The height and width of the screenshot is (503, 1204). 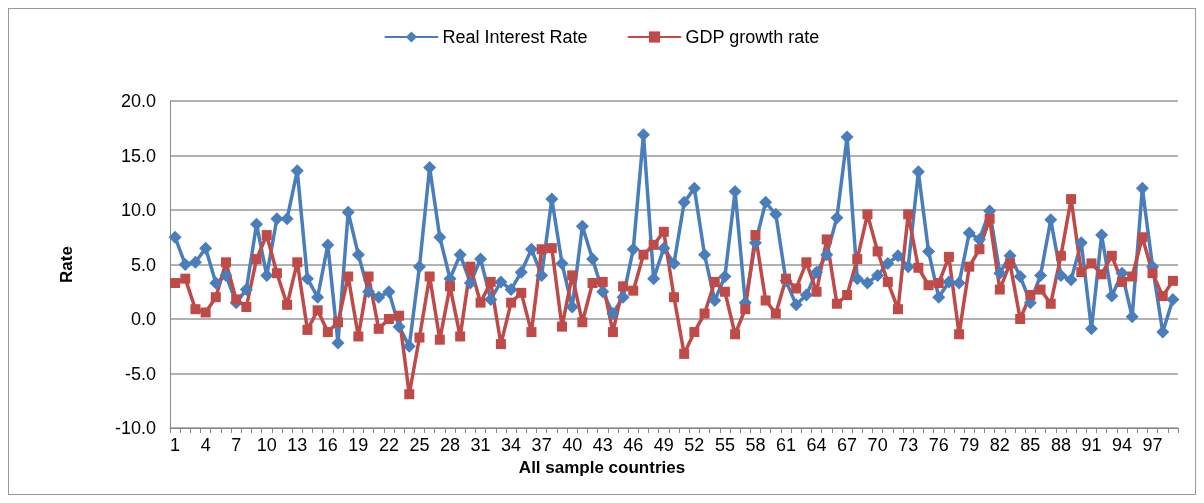 I want to click on x-tick-label: 85, so click(x=1030, y=445).